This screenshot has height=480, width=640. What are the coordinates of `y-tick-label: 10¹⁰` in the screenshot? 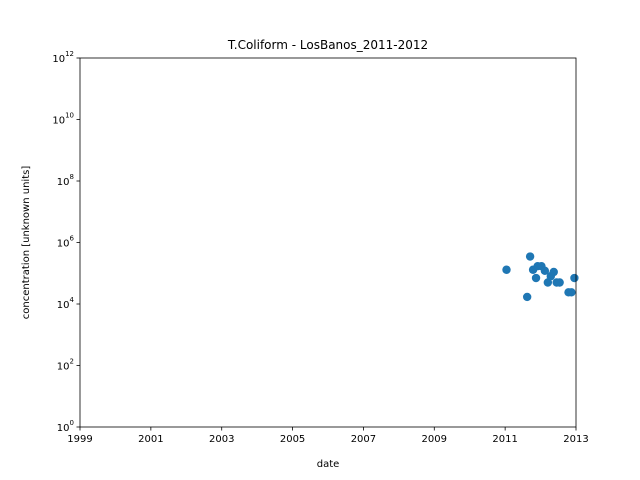 It's located at (63, 119).